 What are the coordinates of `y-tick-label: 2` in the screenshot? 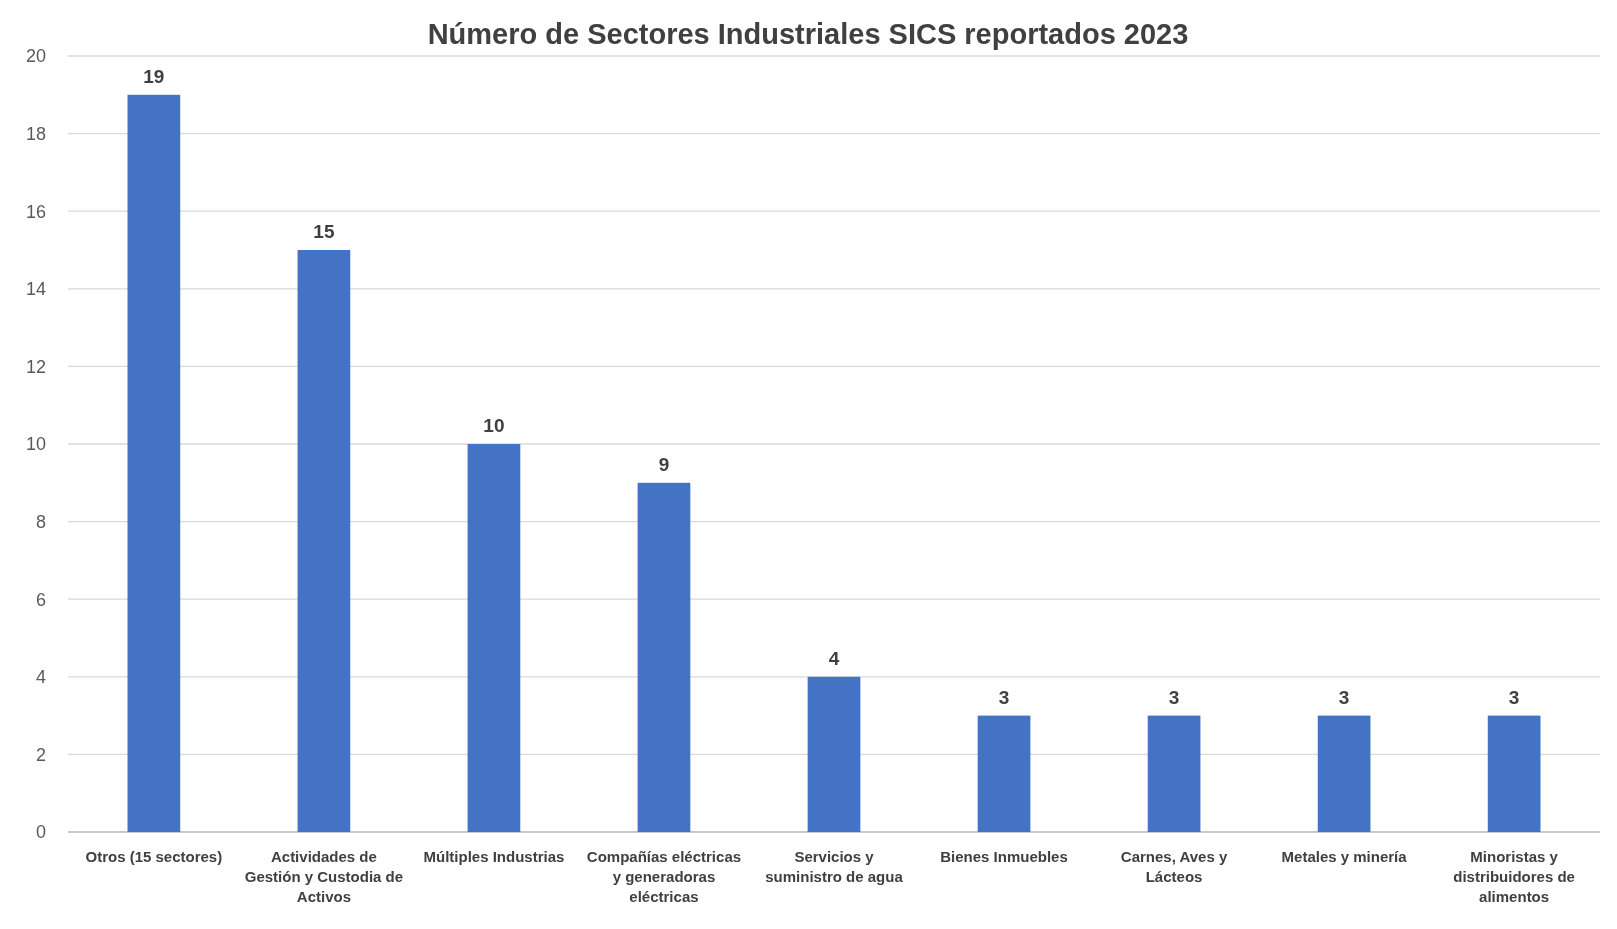 It's located at (40, 754).